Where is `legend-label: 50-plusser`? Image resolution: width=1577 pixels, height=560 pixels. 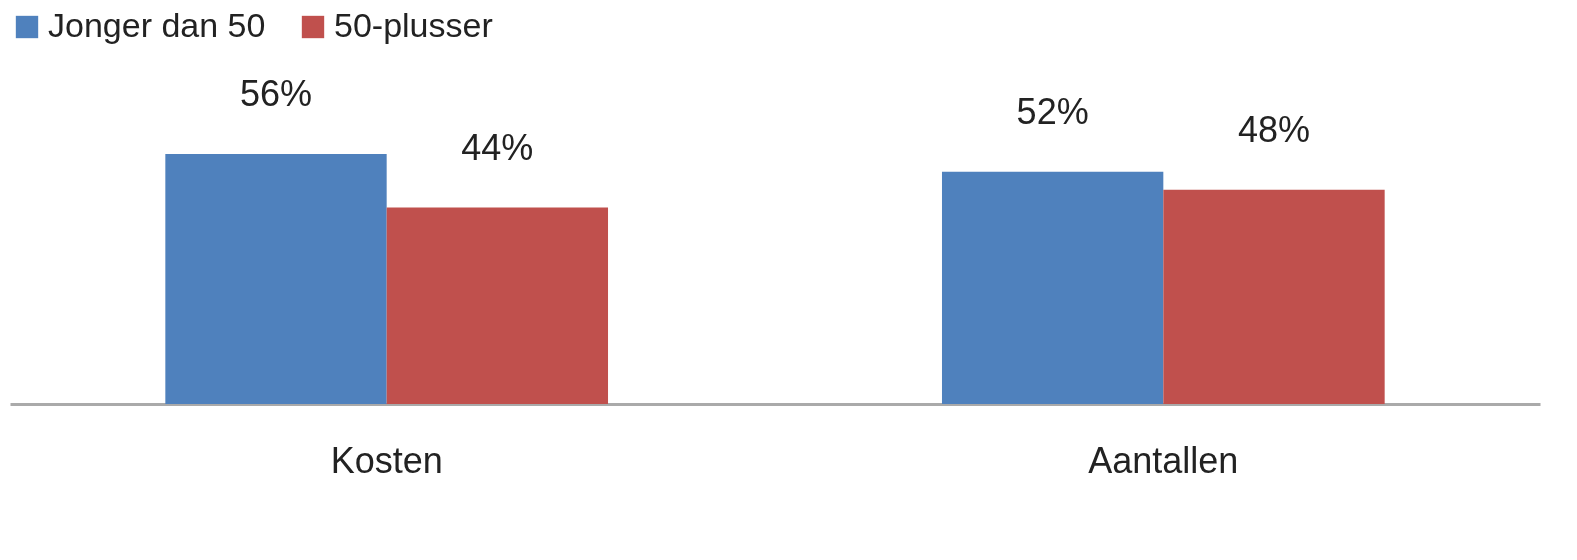
legend-label: 50-plusser is located at coordinates (413, 25).